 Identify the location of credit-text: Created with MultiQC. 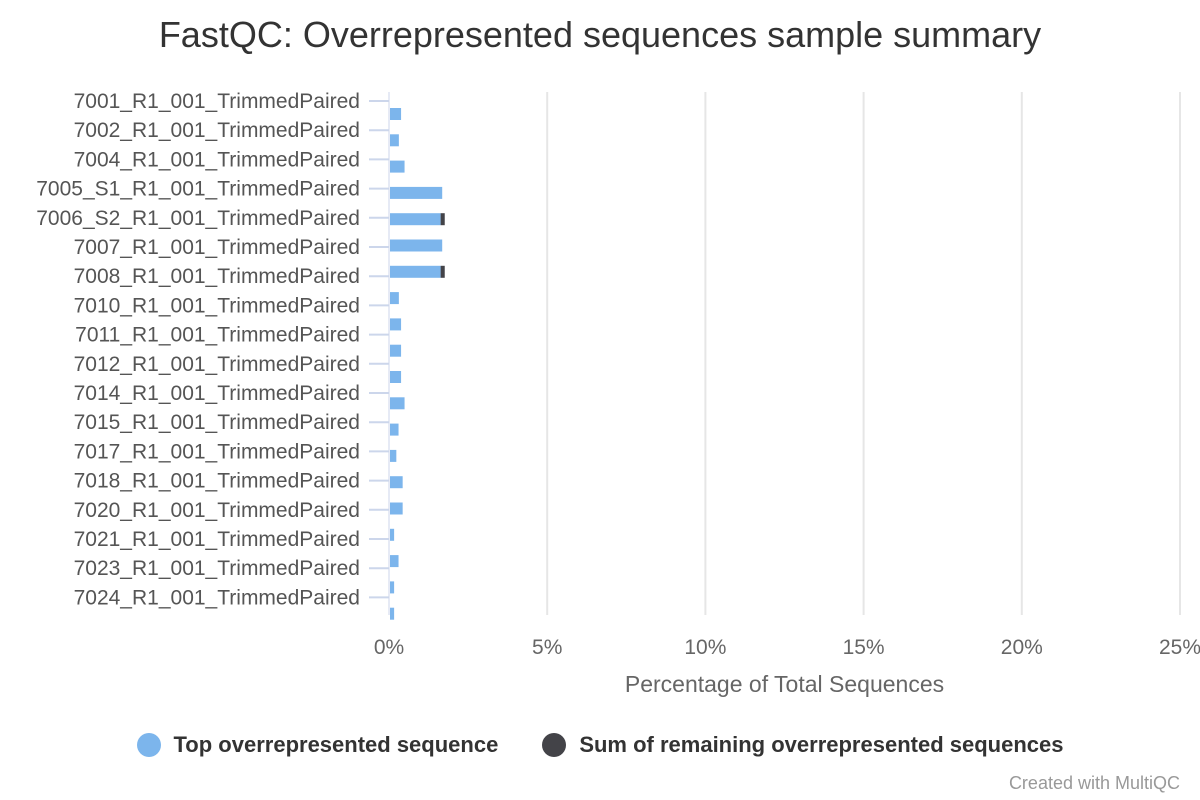
(1094, 783).